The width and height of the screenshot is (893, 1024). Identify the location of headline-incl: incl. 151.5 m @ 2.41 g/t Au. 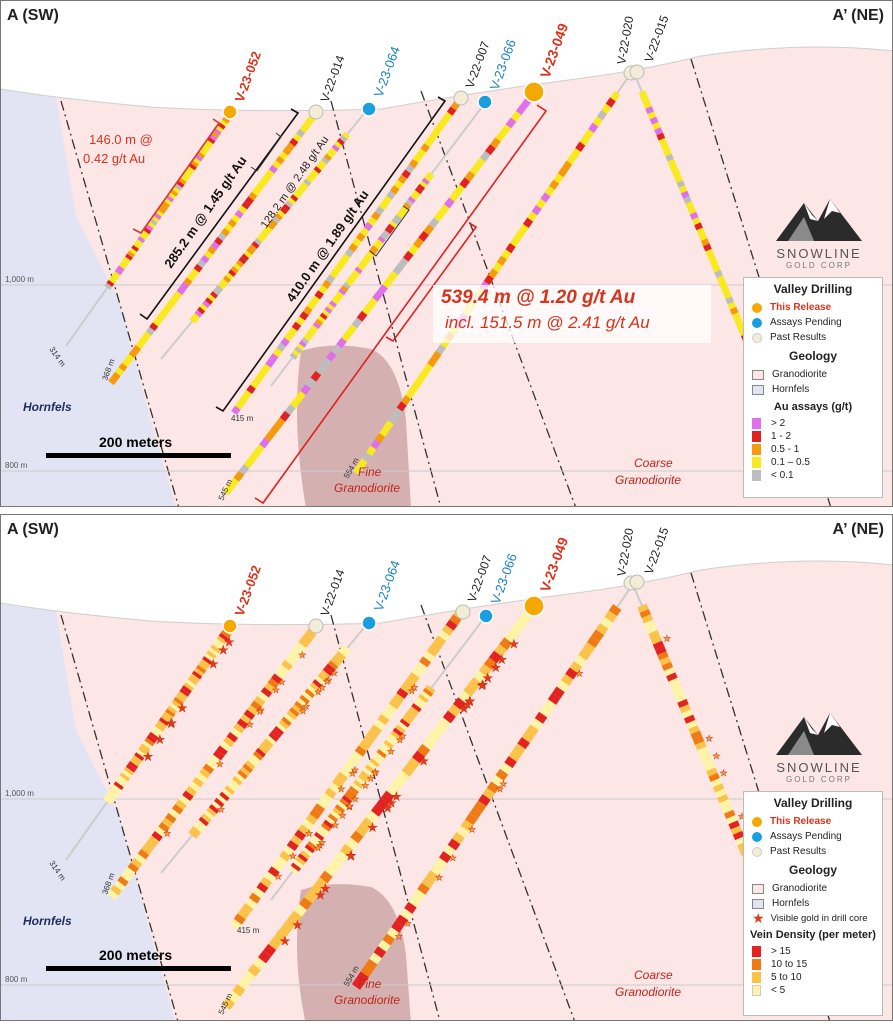
(547, 322).